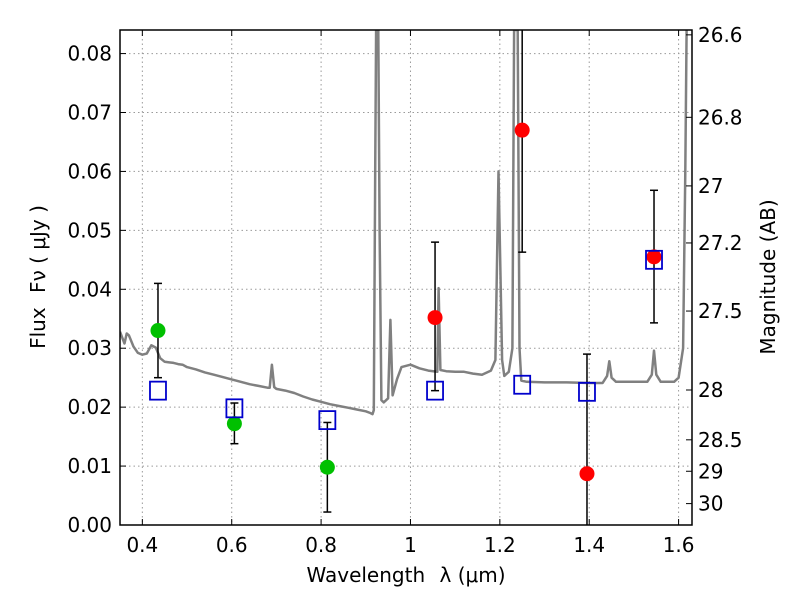 The height and width of the screenshot is (600, 800). I want to click on y2-tick-label: 26.8, so click(720, 117).